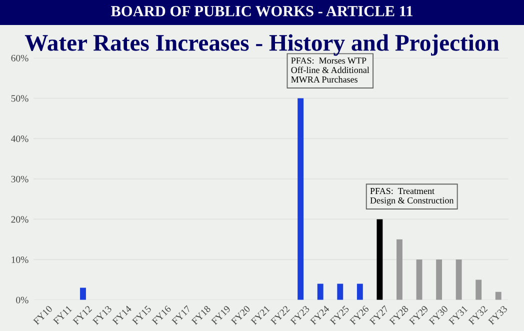 This screenshot has width=524, height=331. What do you see at coordinates (412, 197) in the screenshot?
I see `annotation: PFAS: Treatment Design & Construction` at bounding box center [412, 197].